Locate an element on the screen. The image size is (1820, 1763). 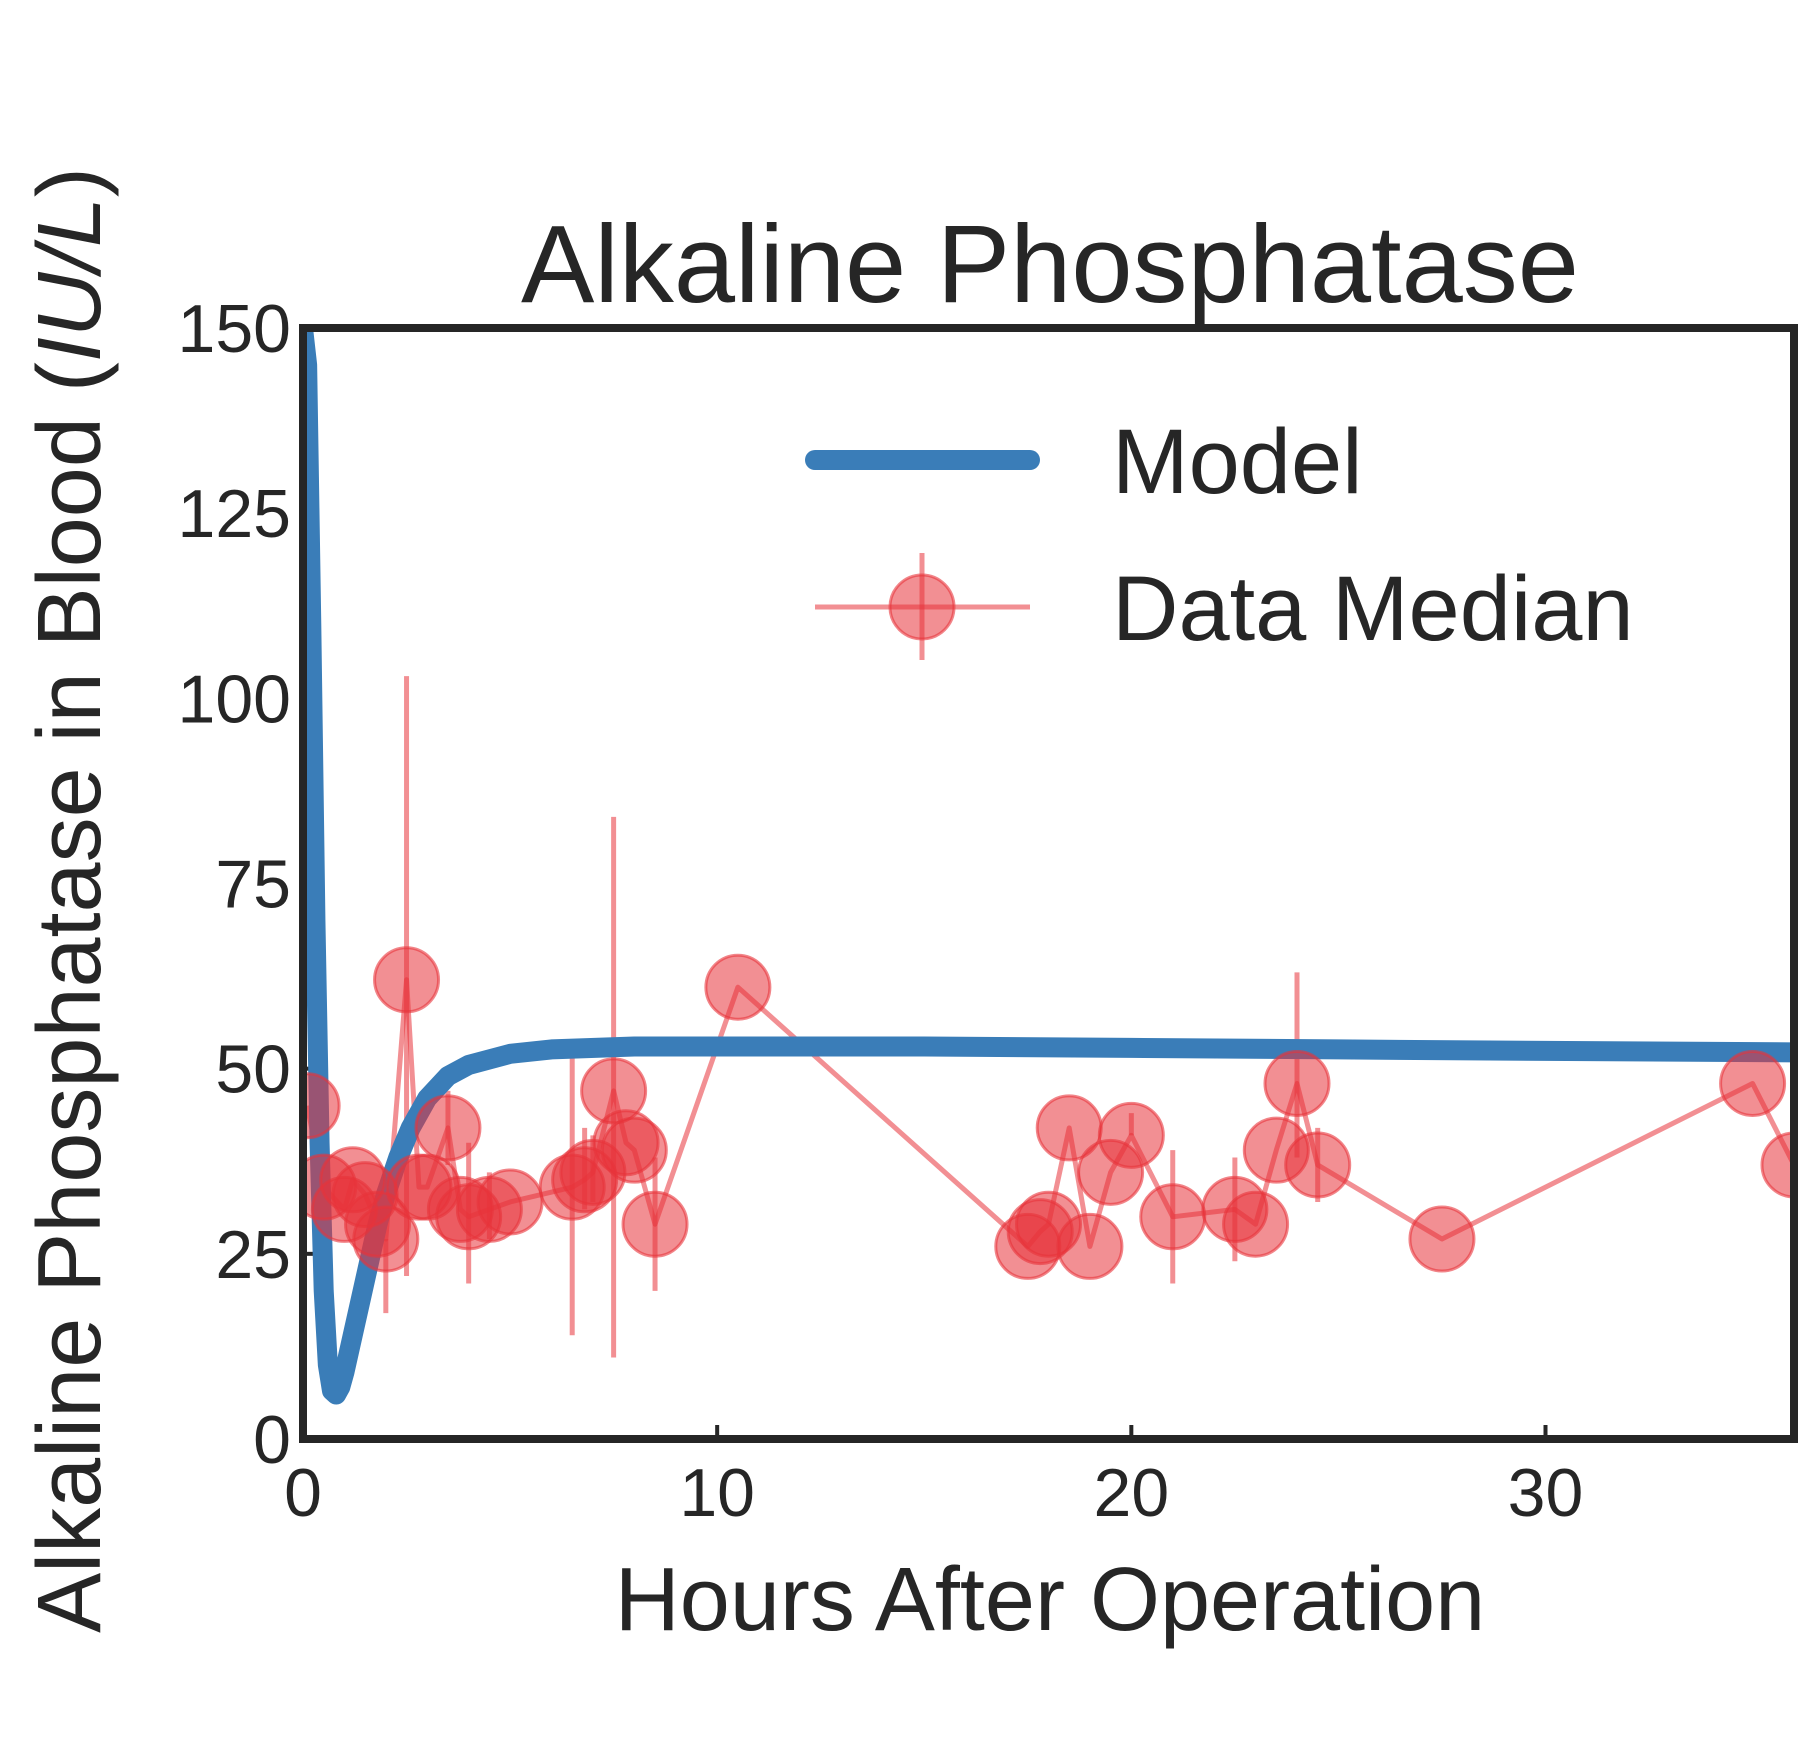
chart-title: Alkaline Phosphatase is located at coordinates (1050, 264).